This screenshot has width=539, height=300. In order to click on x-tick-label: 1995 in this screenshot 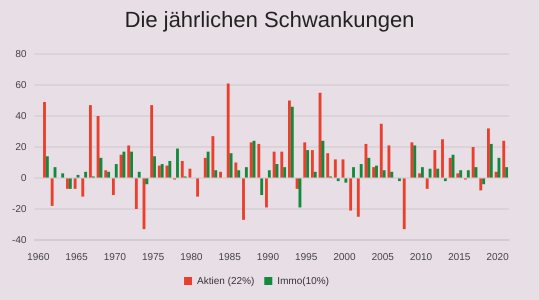, I will do `click(306, 257)`.